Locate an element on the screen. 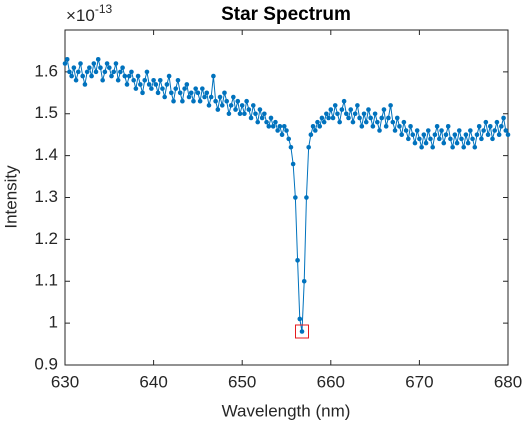 This screenshot has width=526, height=427. x-tick-label: 670 is located at coordinates (419, 381).